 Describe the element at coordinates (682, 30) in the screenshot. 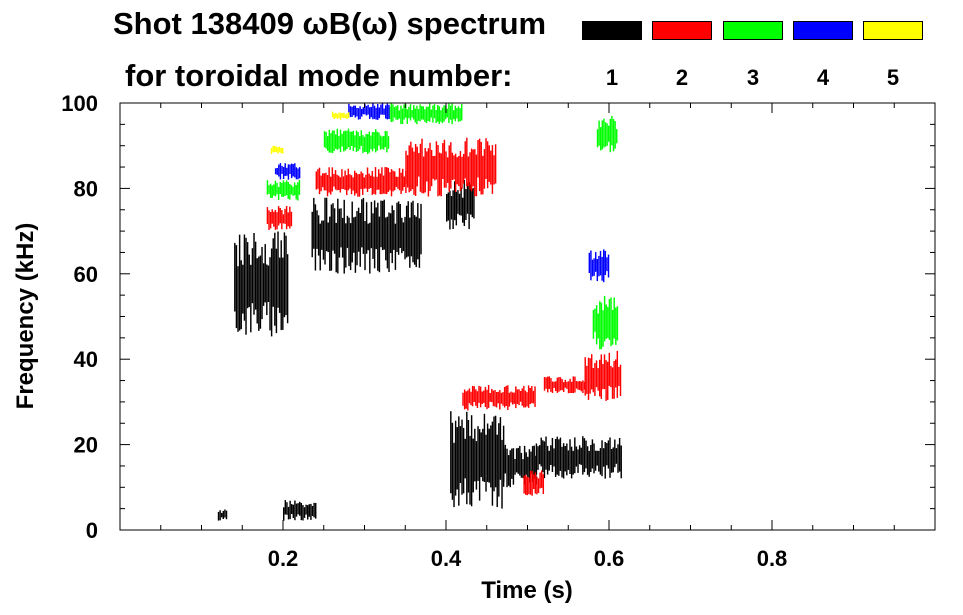

I see `legend-swatch-n2` at that location.